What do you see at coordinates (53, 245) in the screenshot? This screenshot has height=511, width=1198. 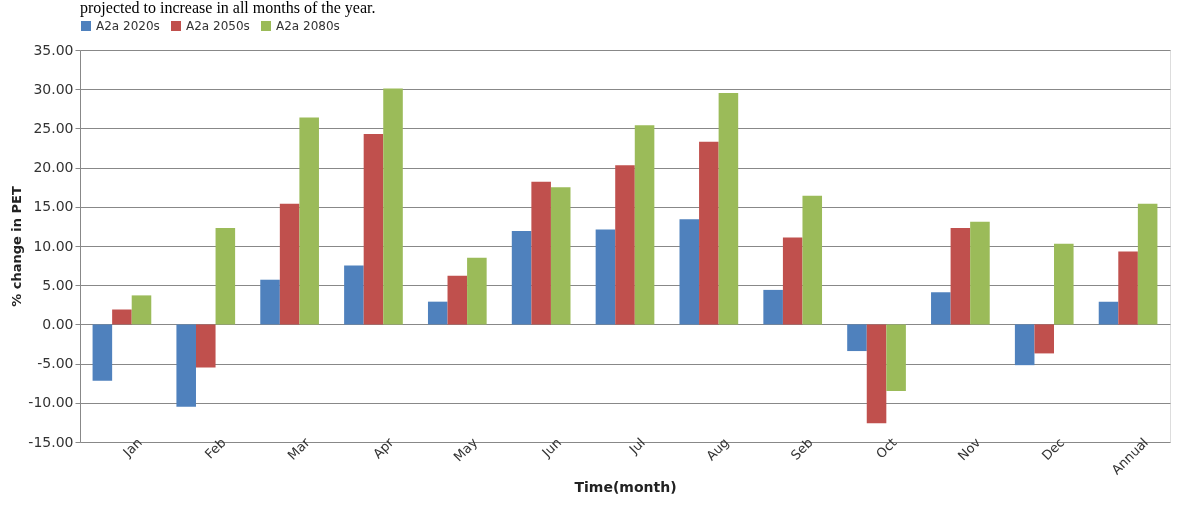 I see `y-tick-label: 10.00` at bounding box center [53, 245].